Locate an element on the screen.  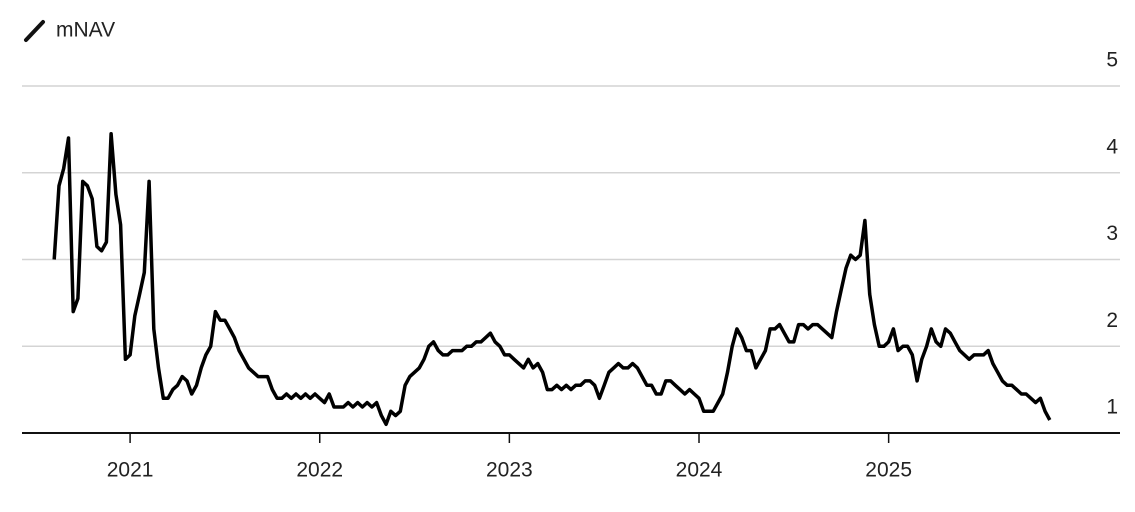
y-tick-label: 3 is located at coordinates (1112, 233).